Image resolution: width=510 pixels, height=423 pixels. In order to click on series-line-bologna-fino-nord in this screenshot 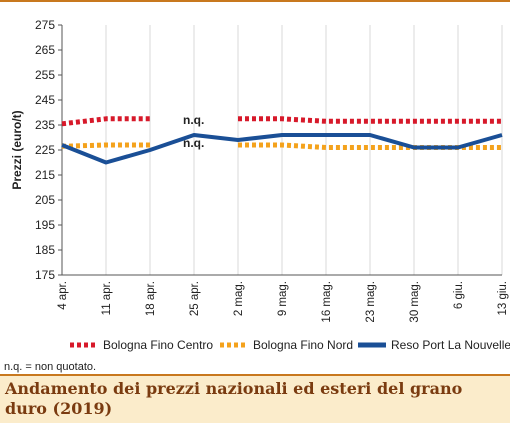, I will do `click(105, 145)`.